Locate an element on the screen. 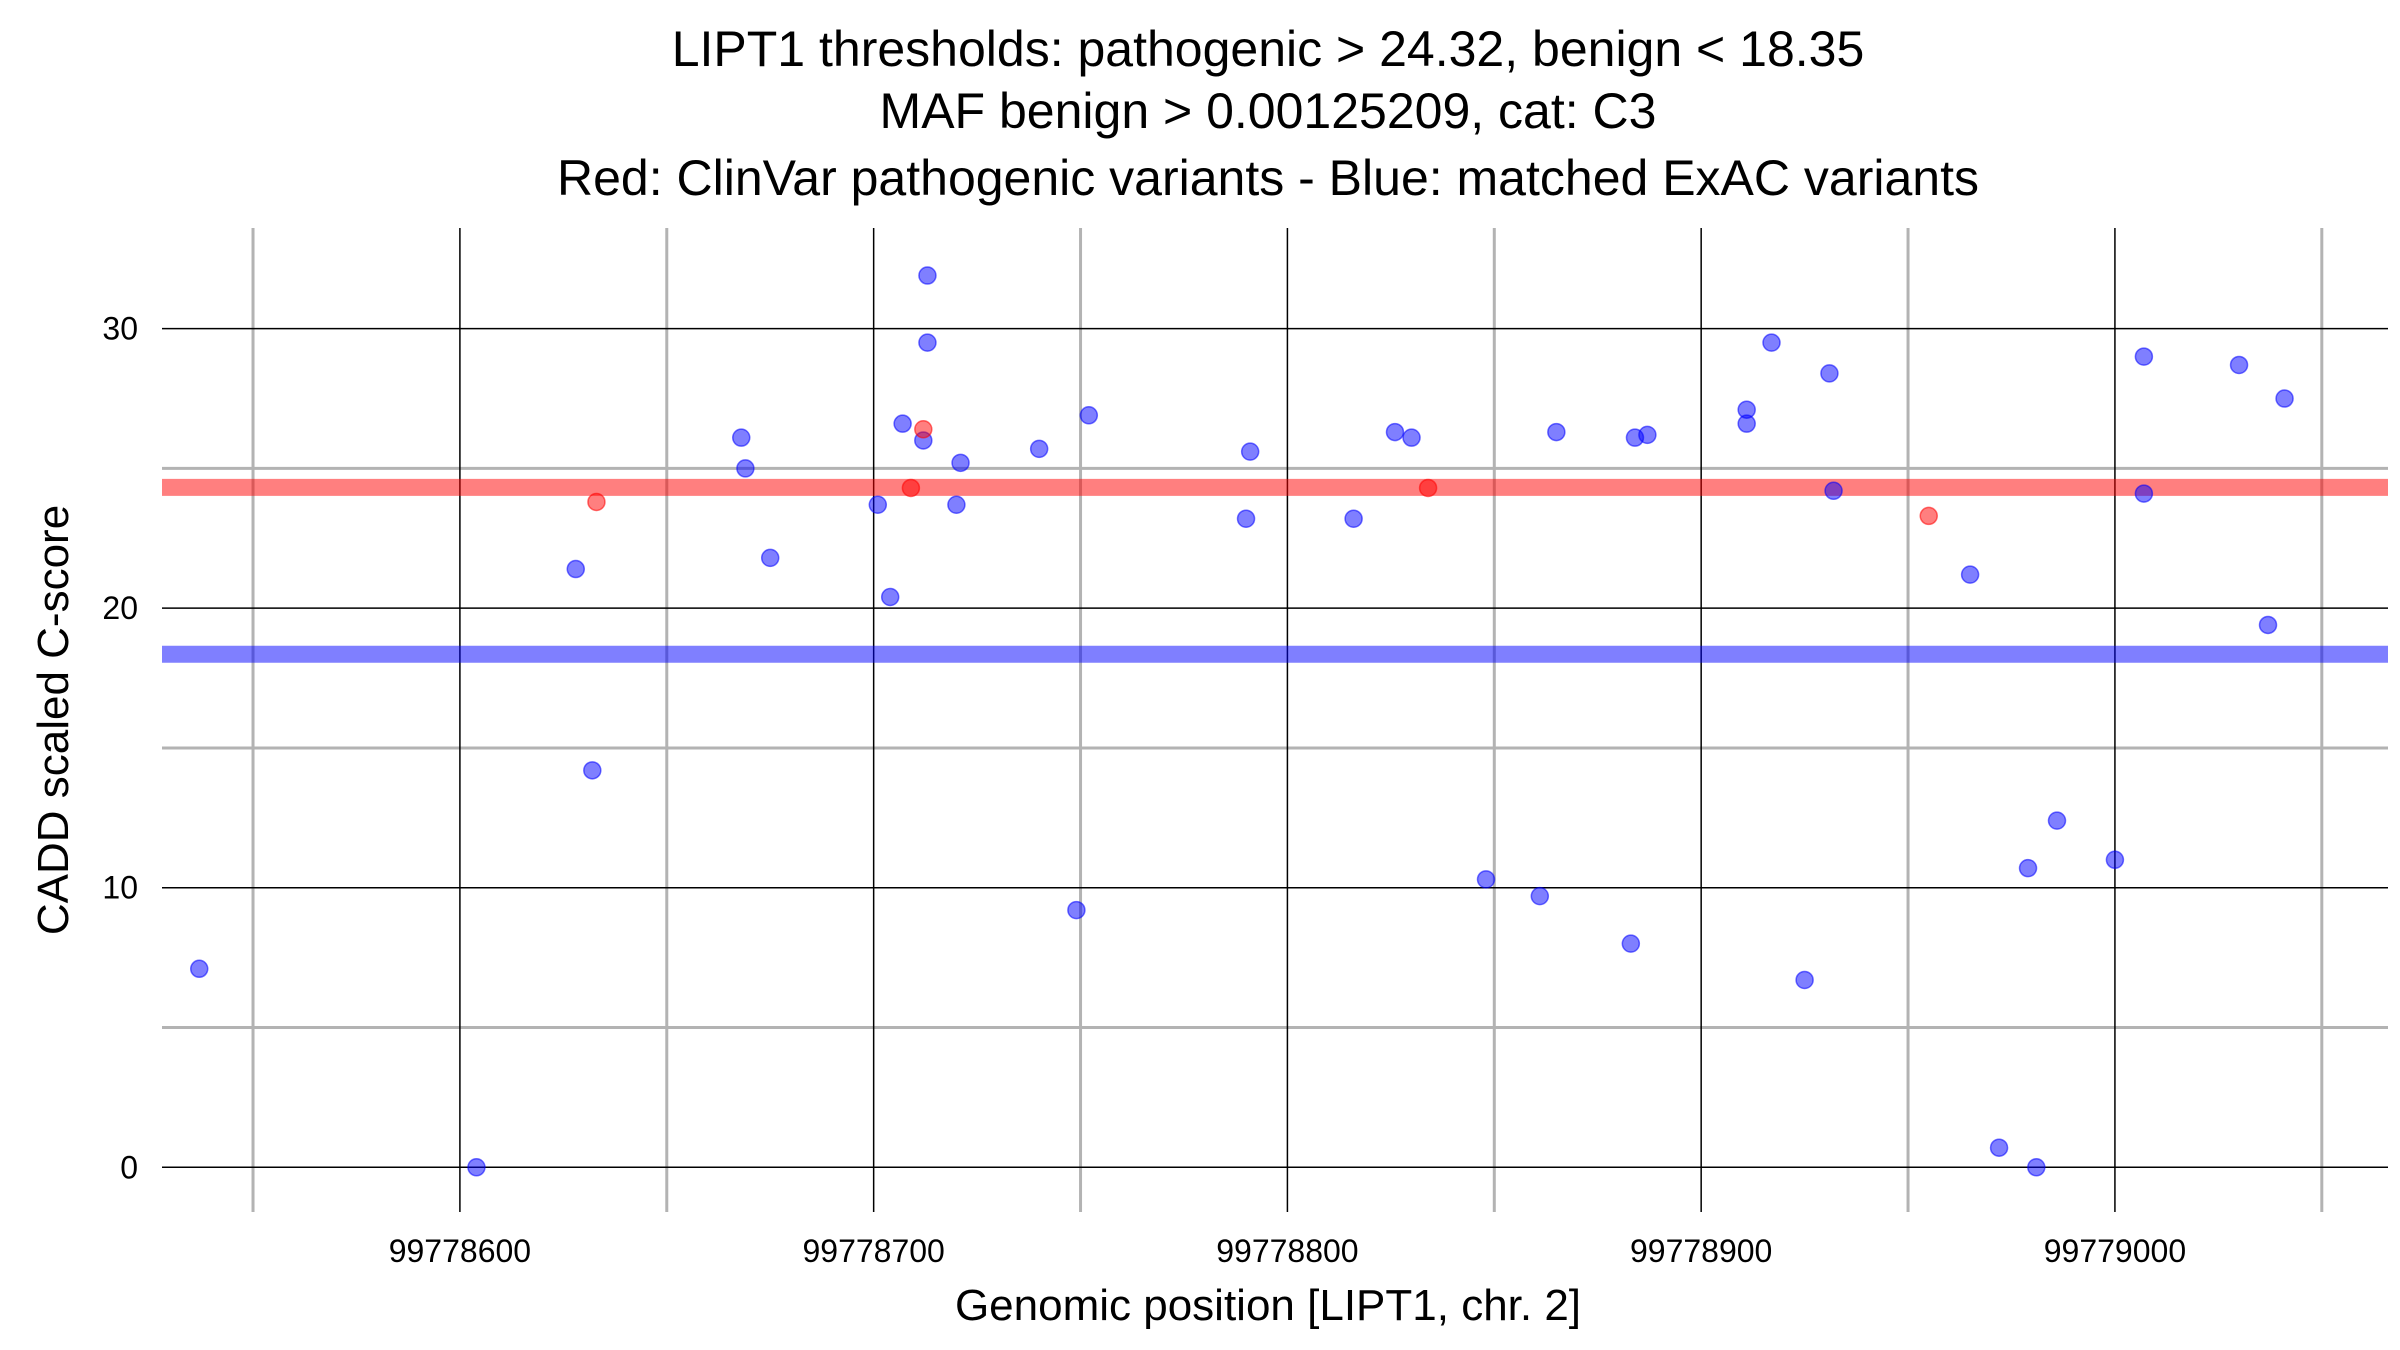 Image resolution: width=2400 pixels, height=1350 pixels. y-tick-label: 30 is located at coordinates (120, 329).